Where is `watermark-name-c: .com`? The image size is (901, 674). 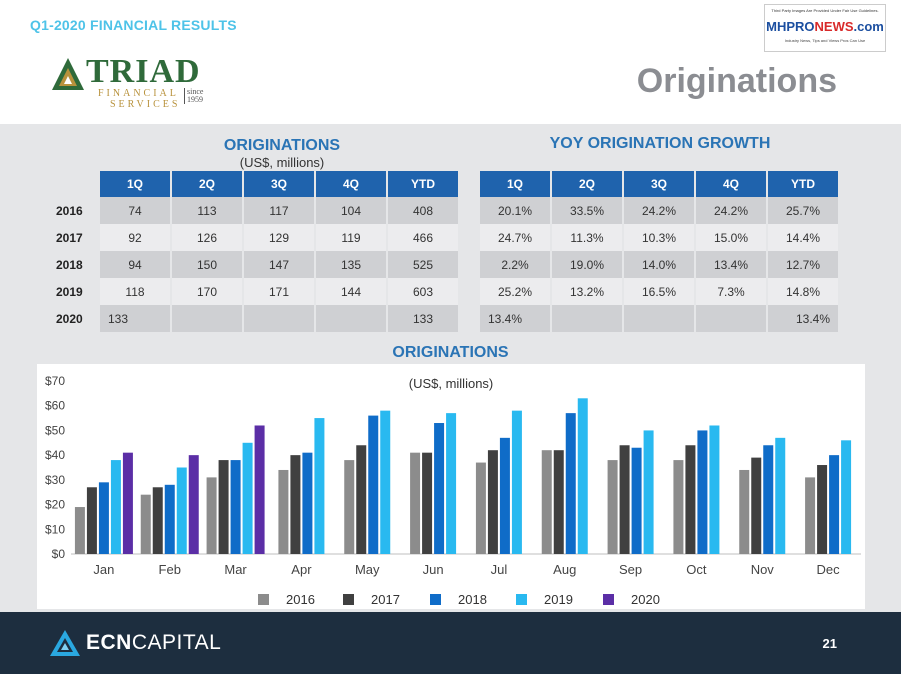
watermark-name-c: .com is located at coordinates (868, 26).